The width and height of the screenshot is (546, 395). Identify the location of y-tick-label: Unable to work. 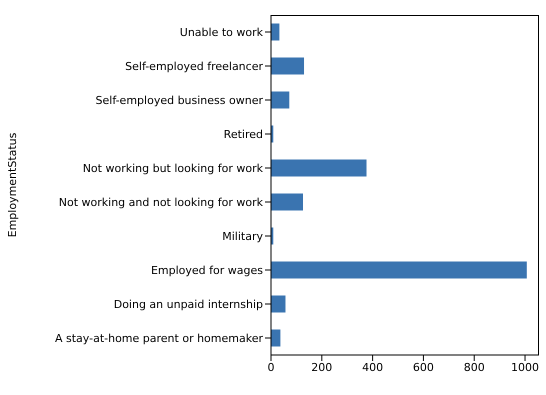
(222, 32).